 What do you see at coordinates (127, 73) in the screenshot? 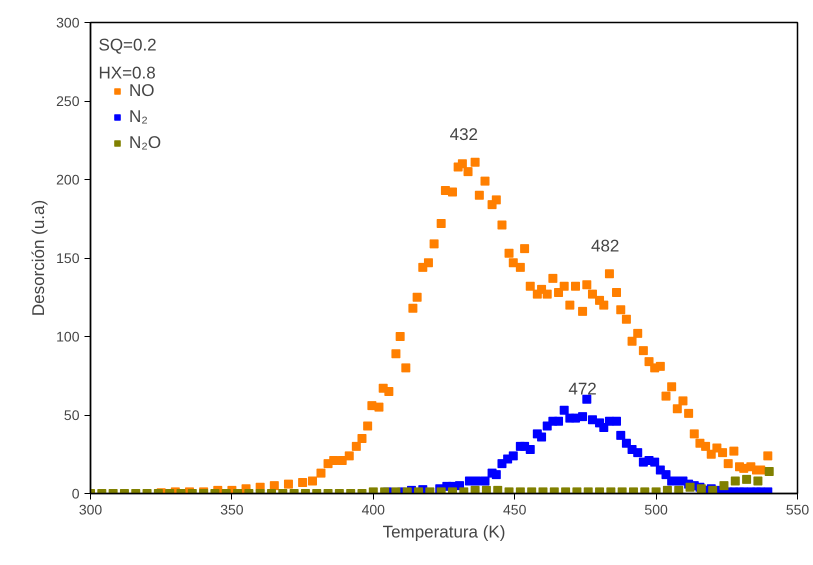
I see `annotation: HX=0.8` at bounding box center [127, 73].